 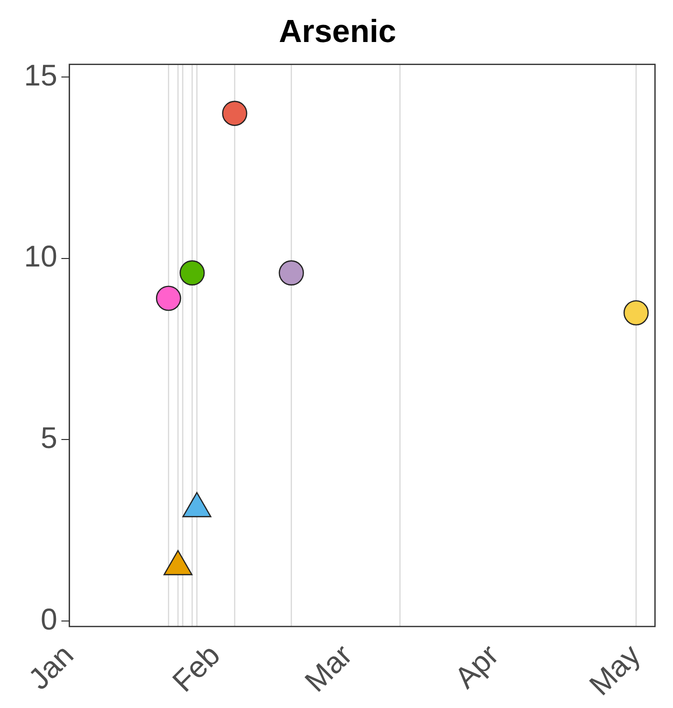 What do you see at coordinates (328, 668) in the screenshot?
I see `x-tick-label: Mar` at bounding box center [328, 668].